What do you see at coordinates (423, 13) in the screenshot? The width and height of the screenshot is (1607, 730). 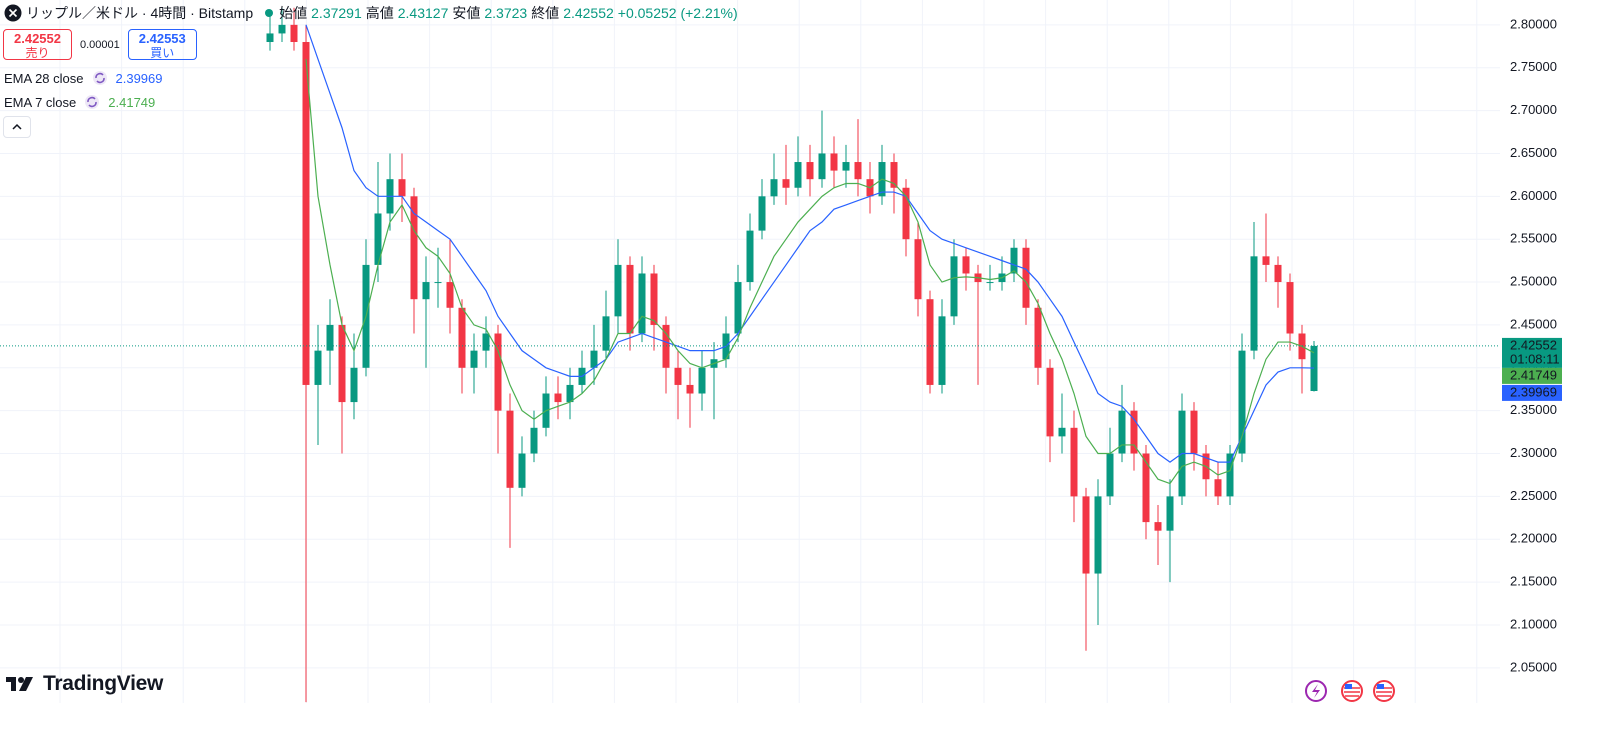 I see `ohlc-value: 2.43127` at bounding box center [423, 13].